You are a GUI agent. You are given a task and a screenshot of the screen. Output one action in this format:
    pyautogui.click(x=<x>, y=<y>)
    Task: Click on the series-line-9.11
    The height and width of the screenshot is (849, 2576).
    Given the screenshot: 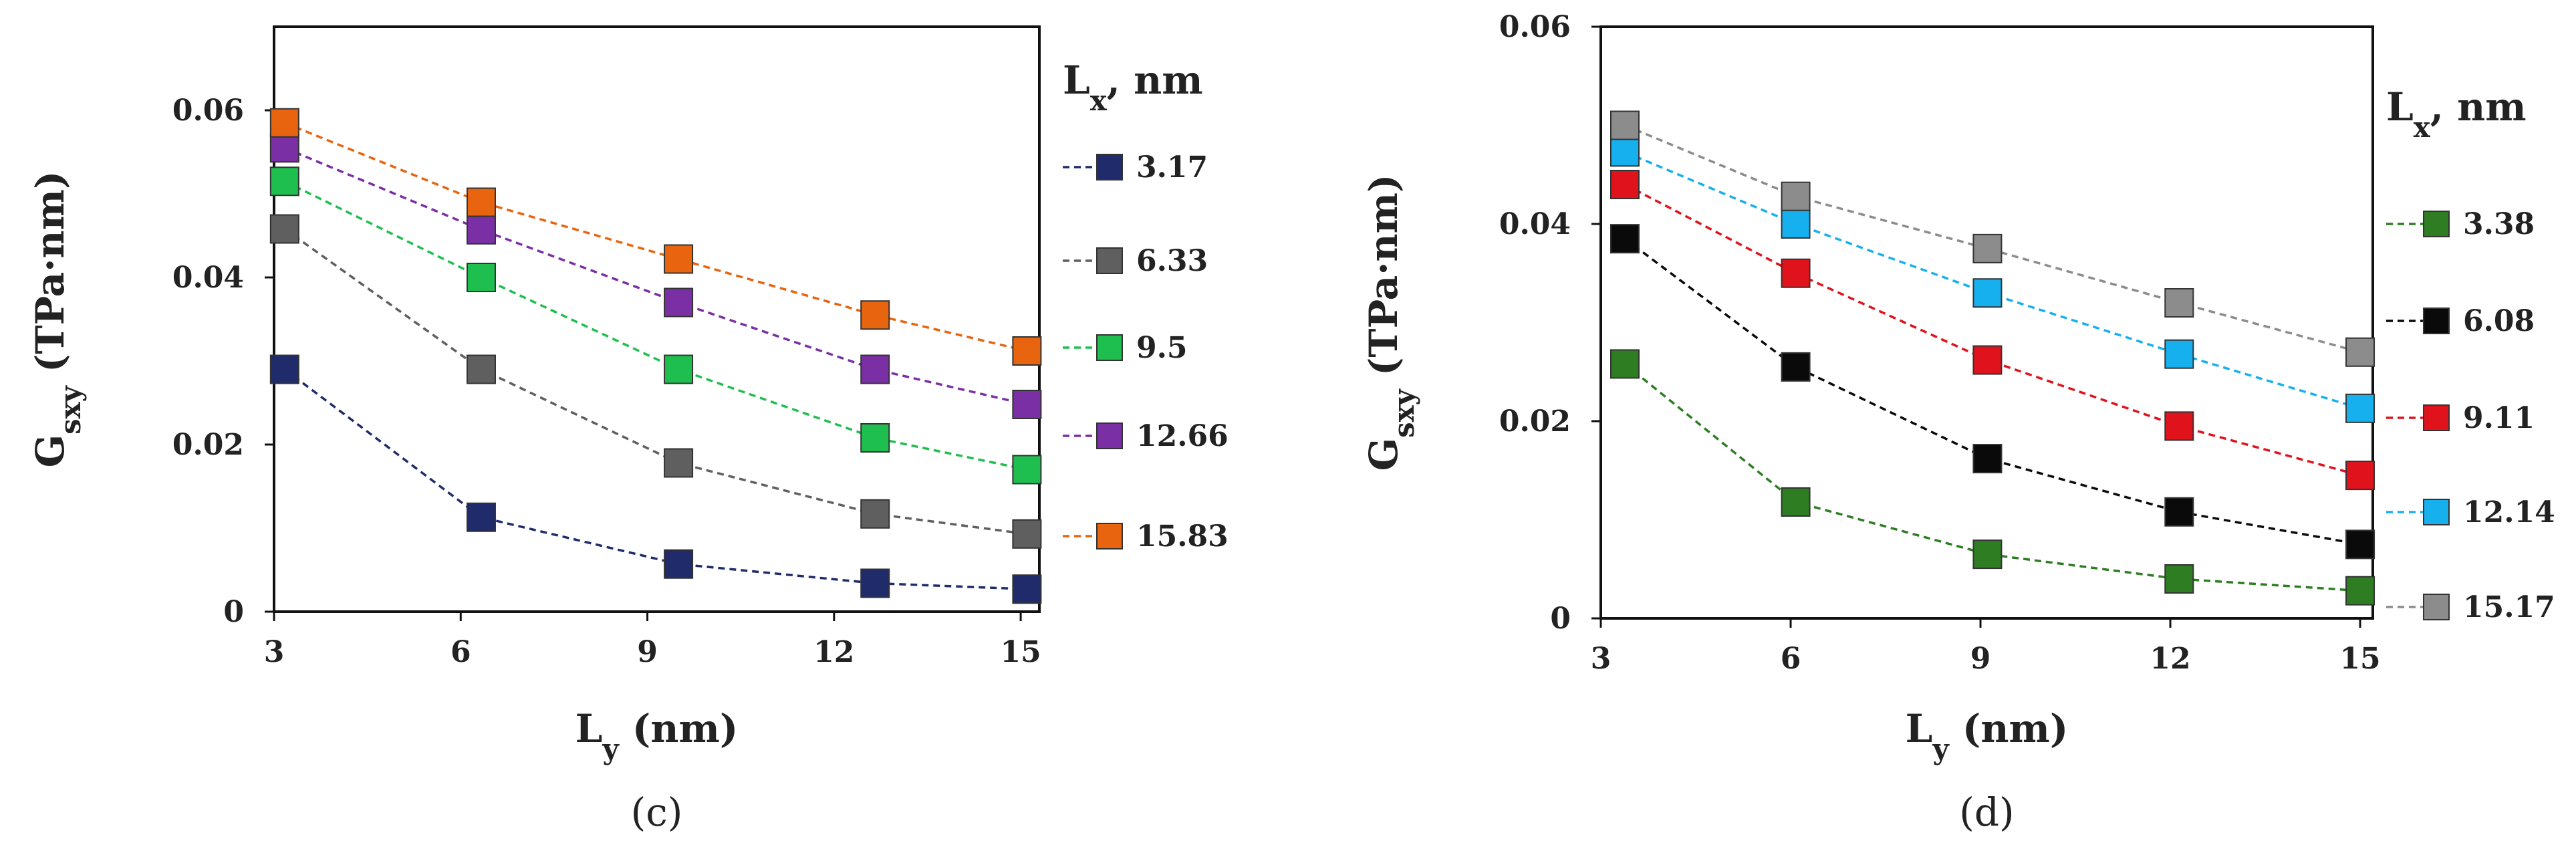 What is the action you would take?
    pyautogui.click(x=1992, y=330)
    